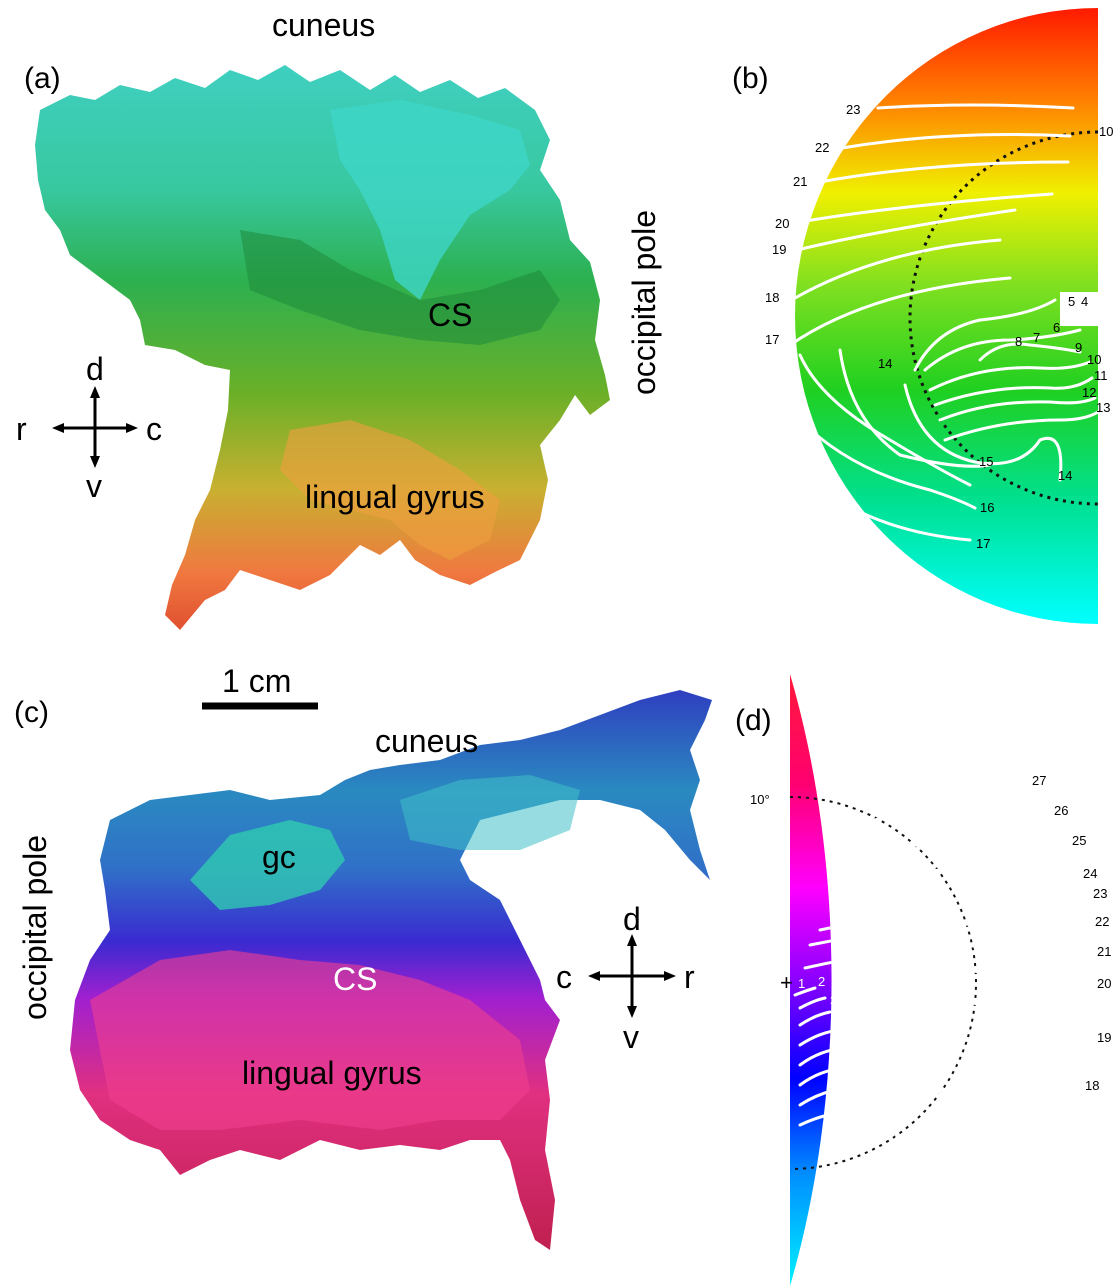  What do you see at coordinates (94, 486) in the screenshot?
I see `axis-ventral-a: v` at bounding box center [94, 486].